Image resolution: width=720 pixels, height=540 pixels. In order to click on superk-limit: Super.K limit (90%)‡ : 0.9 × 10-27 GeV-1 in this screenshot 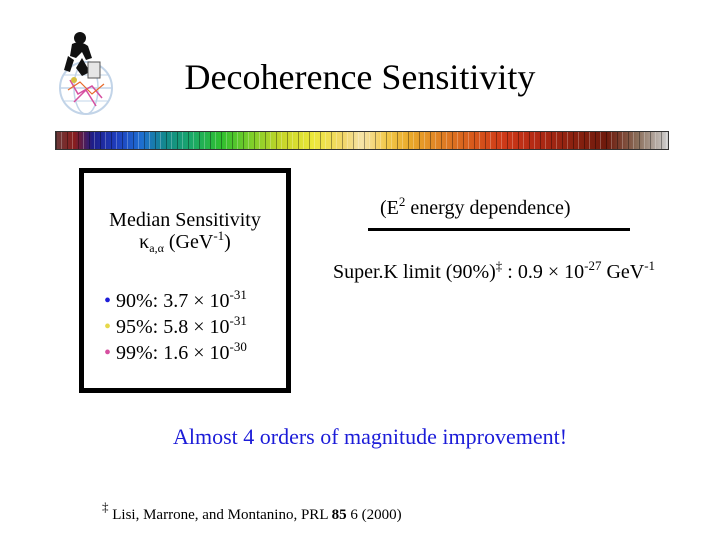, I will do `click(494, 271)`.